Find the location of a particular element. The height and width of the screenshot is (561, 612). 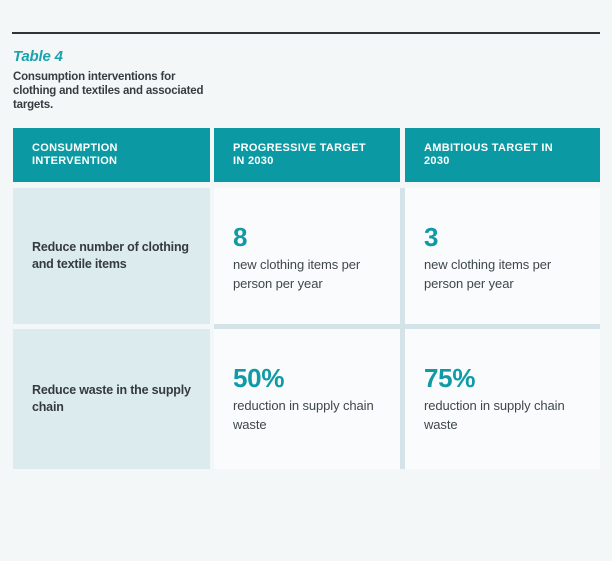

column-header-progressive-target: PROGRESSIVE TARGET IN 2030 is located at coordinates (307, 155).